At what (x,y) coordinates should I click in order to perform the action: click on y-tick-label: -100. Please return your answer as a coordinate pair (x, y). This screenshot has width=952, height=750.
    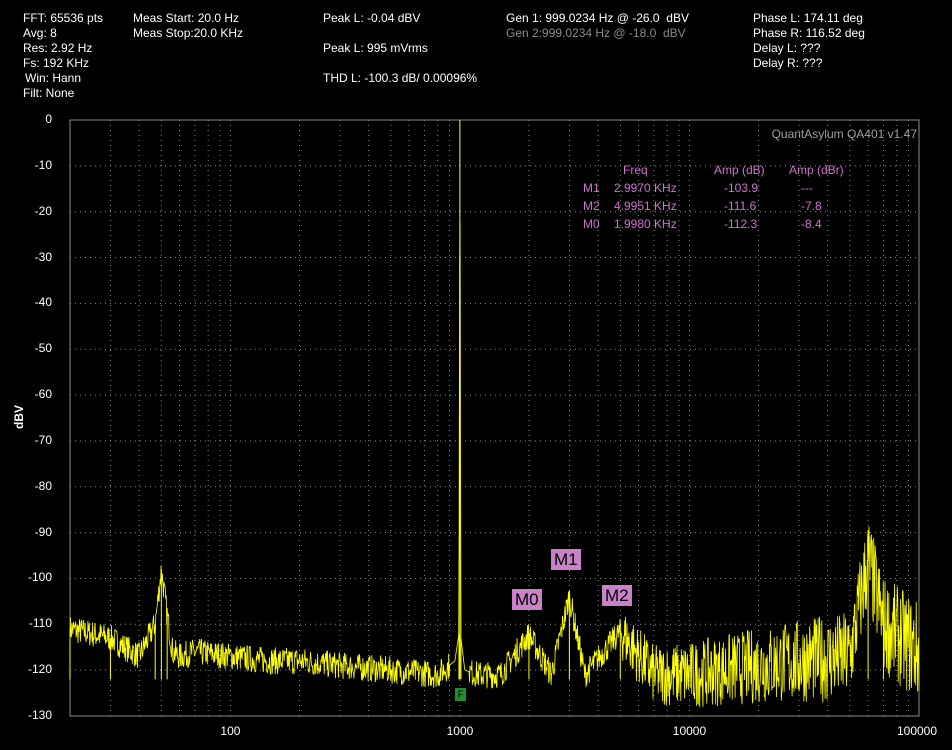
    Looking at the image, I should click on (39, 577).